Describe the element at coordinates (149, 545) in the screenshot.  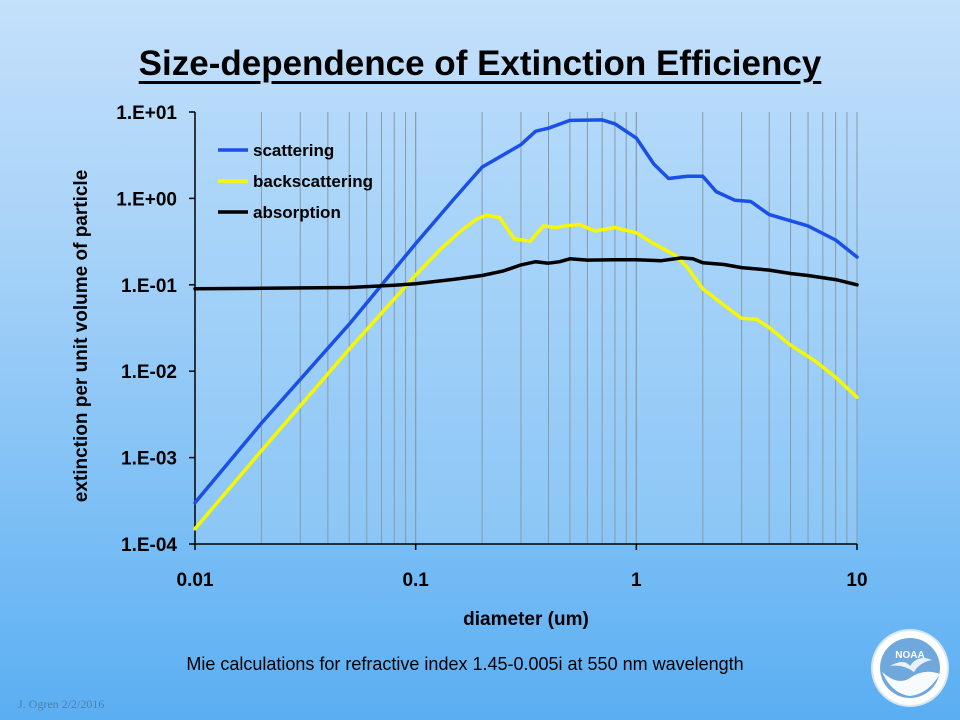
I see `y-tick-label: 1.E-04` at that location.